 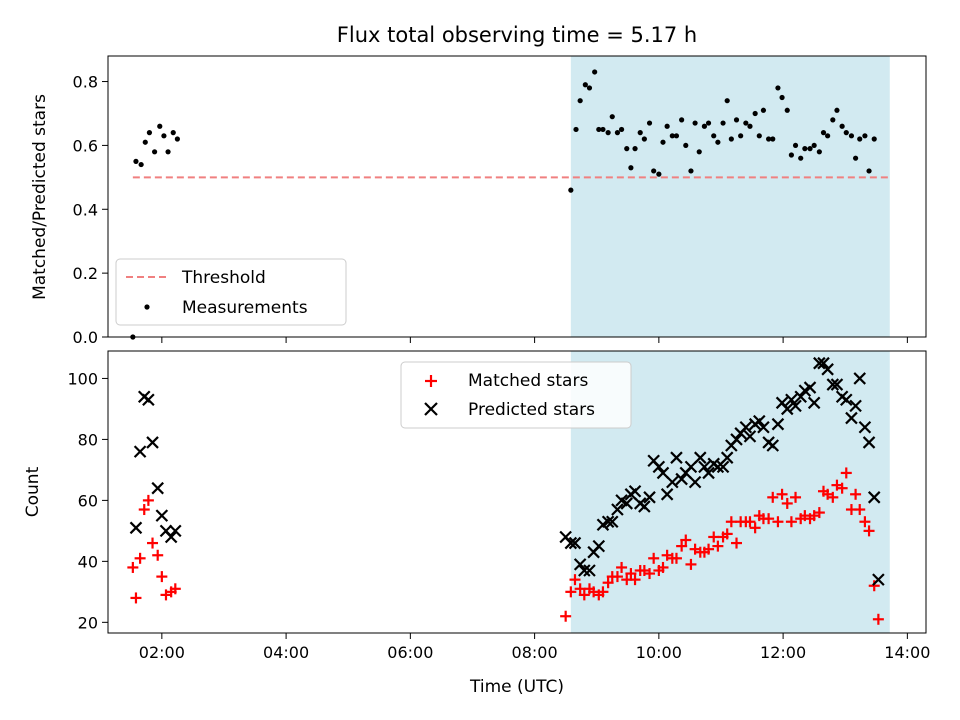 What do you see at coordinates (231, 292) in the screenshot?
I see `top-legend-box` at bounding box center [231, 292].